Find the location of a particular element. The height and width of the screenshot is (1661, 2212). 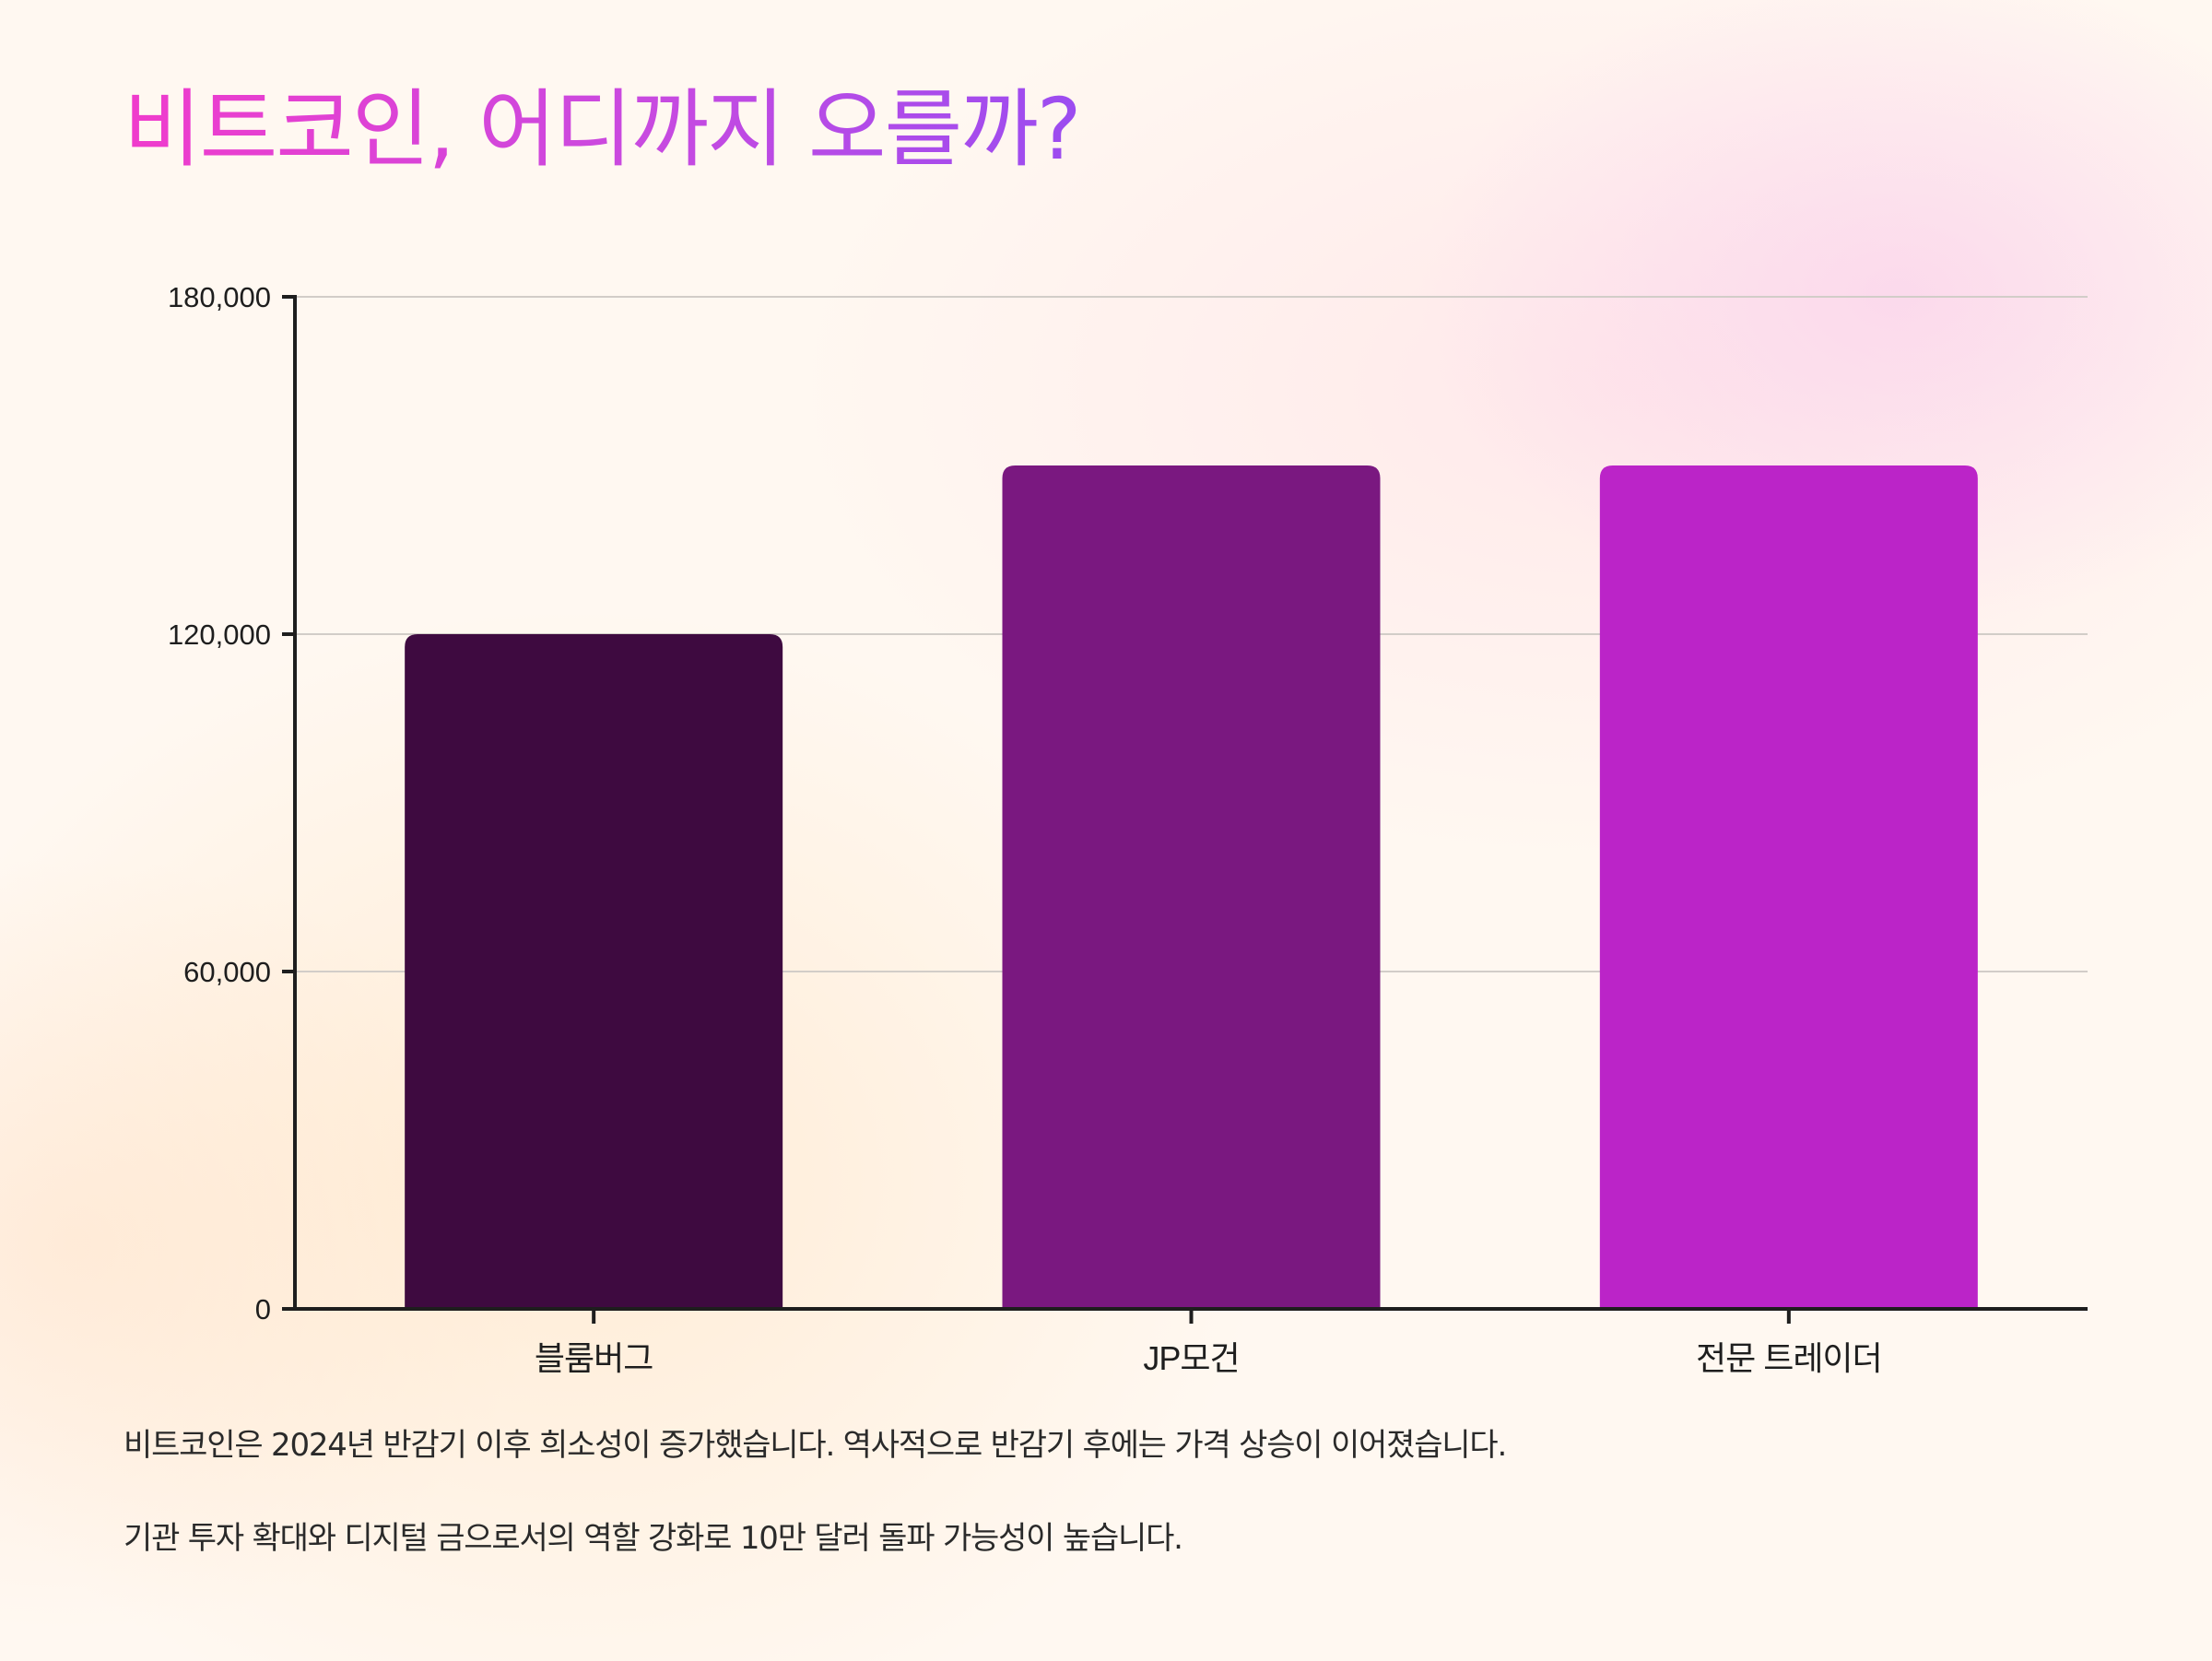

y-tick-label: 120,000 is located at coordinates (219, 635).